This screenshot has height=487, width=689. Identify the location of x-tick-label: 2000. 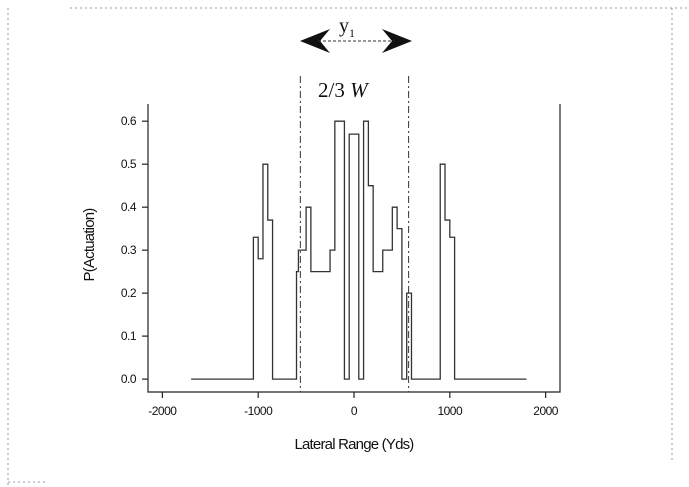
(546, 411).